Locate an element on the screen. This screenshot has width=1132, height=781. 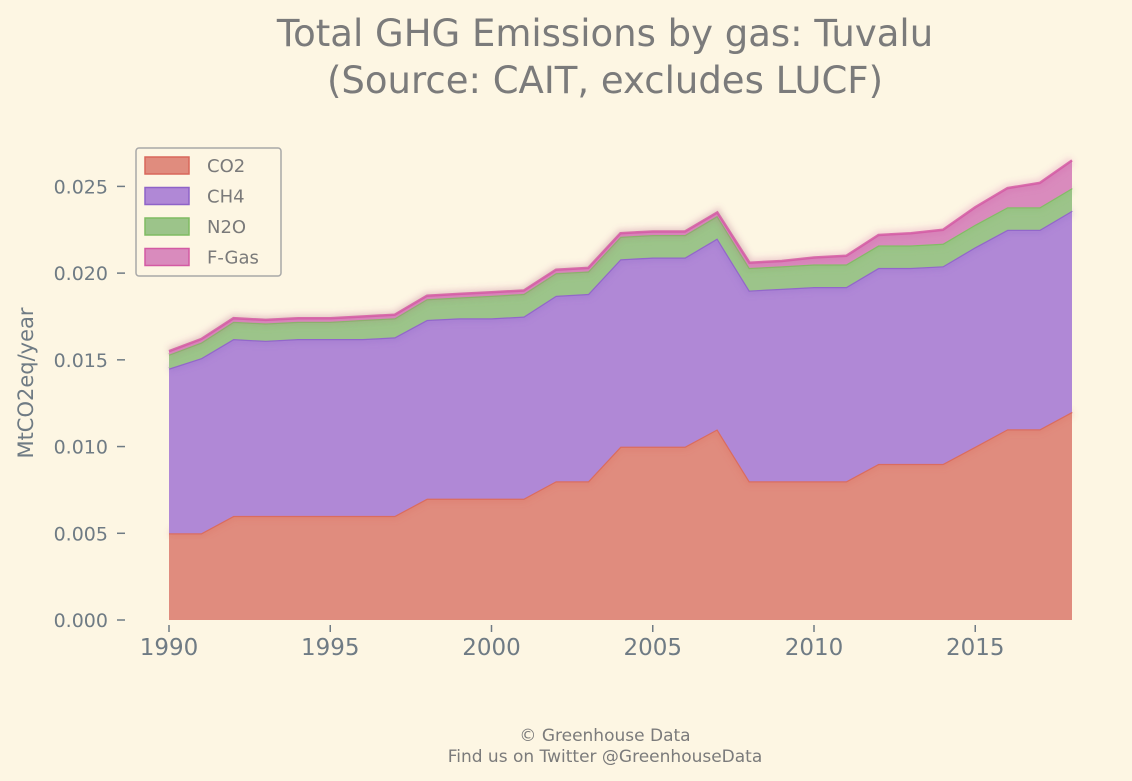
x-tick-label: 1995 is located at coordinates (330, 648).